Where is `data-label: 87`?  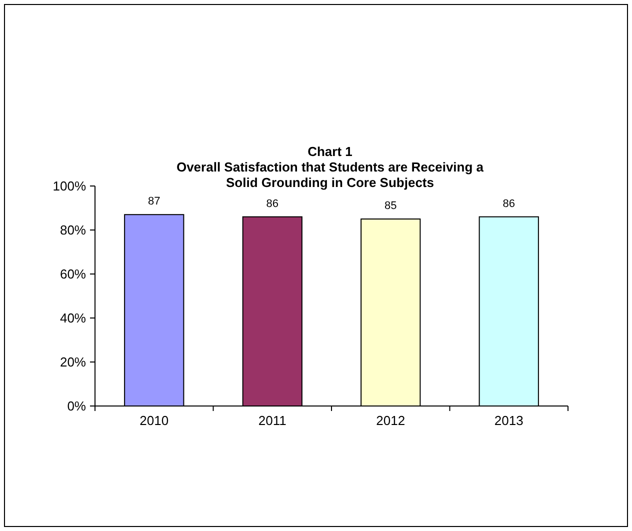 data-label: 87 is located at coordinates (154, 202).